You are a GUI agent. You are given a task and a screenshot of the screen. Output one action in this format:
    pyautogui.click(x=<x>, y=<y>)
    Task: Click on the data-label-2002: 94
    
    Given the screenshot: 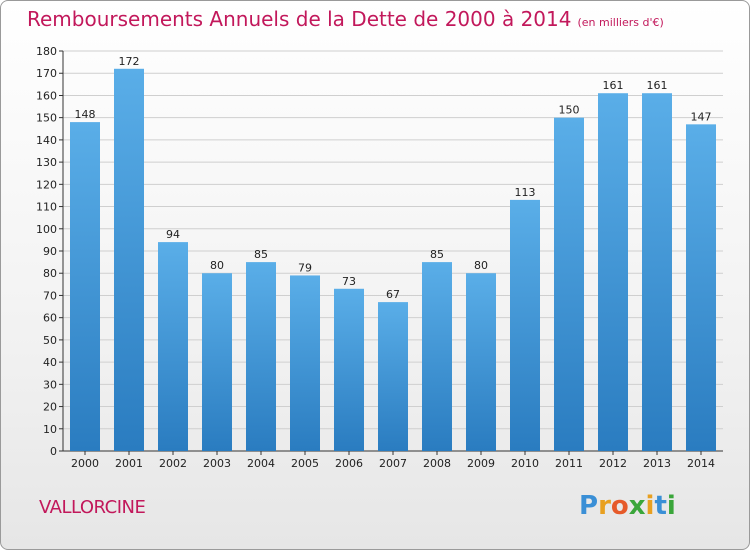 What is the action you would take?
    pyautogui.click(x=173, y=234)
    